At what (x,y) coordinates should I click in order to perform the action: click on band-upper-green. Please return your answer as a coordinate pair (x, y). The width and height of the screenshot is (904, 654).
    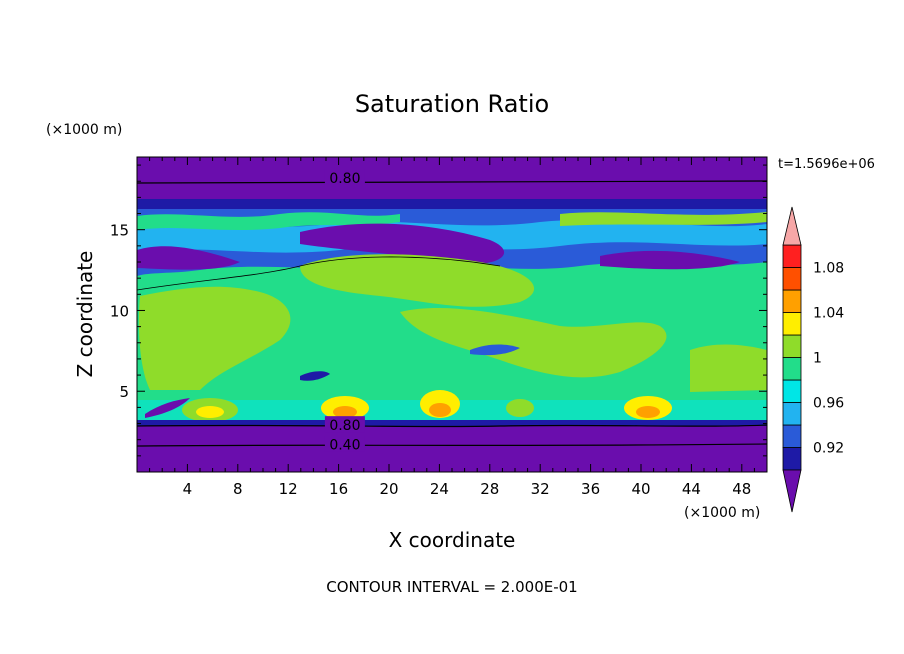
    Looking at the image, I should click on (268, 221).